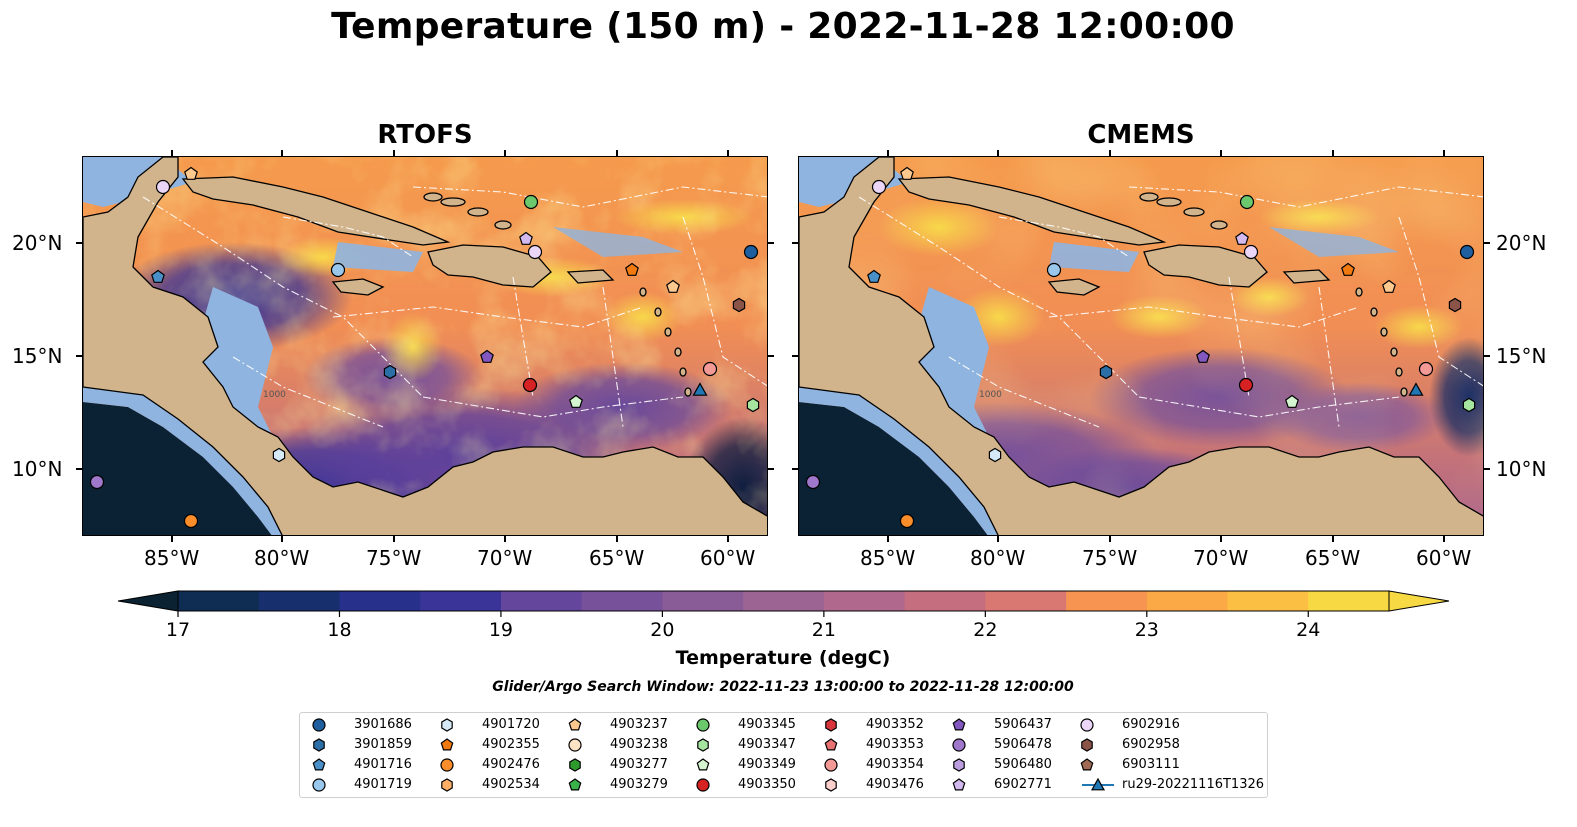 This screenshot has width=1577, height=827. What do you see at coordinates (172, 558) in the screenshot?
I see `lon-tick-label: 85°W` at bounding box center [172, 558].